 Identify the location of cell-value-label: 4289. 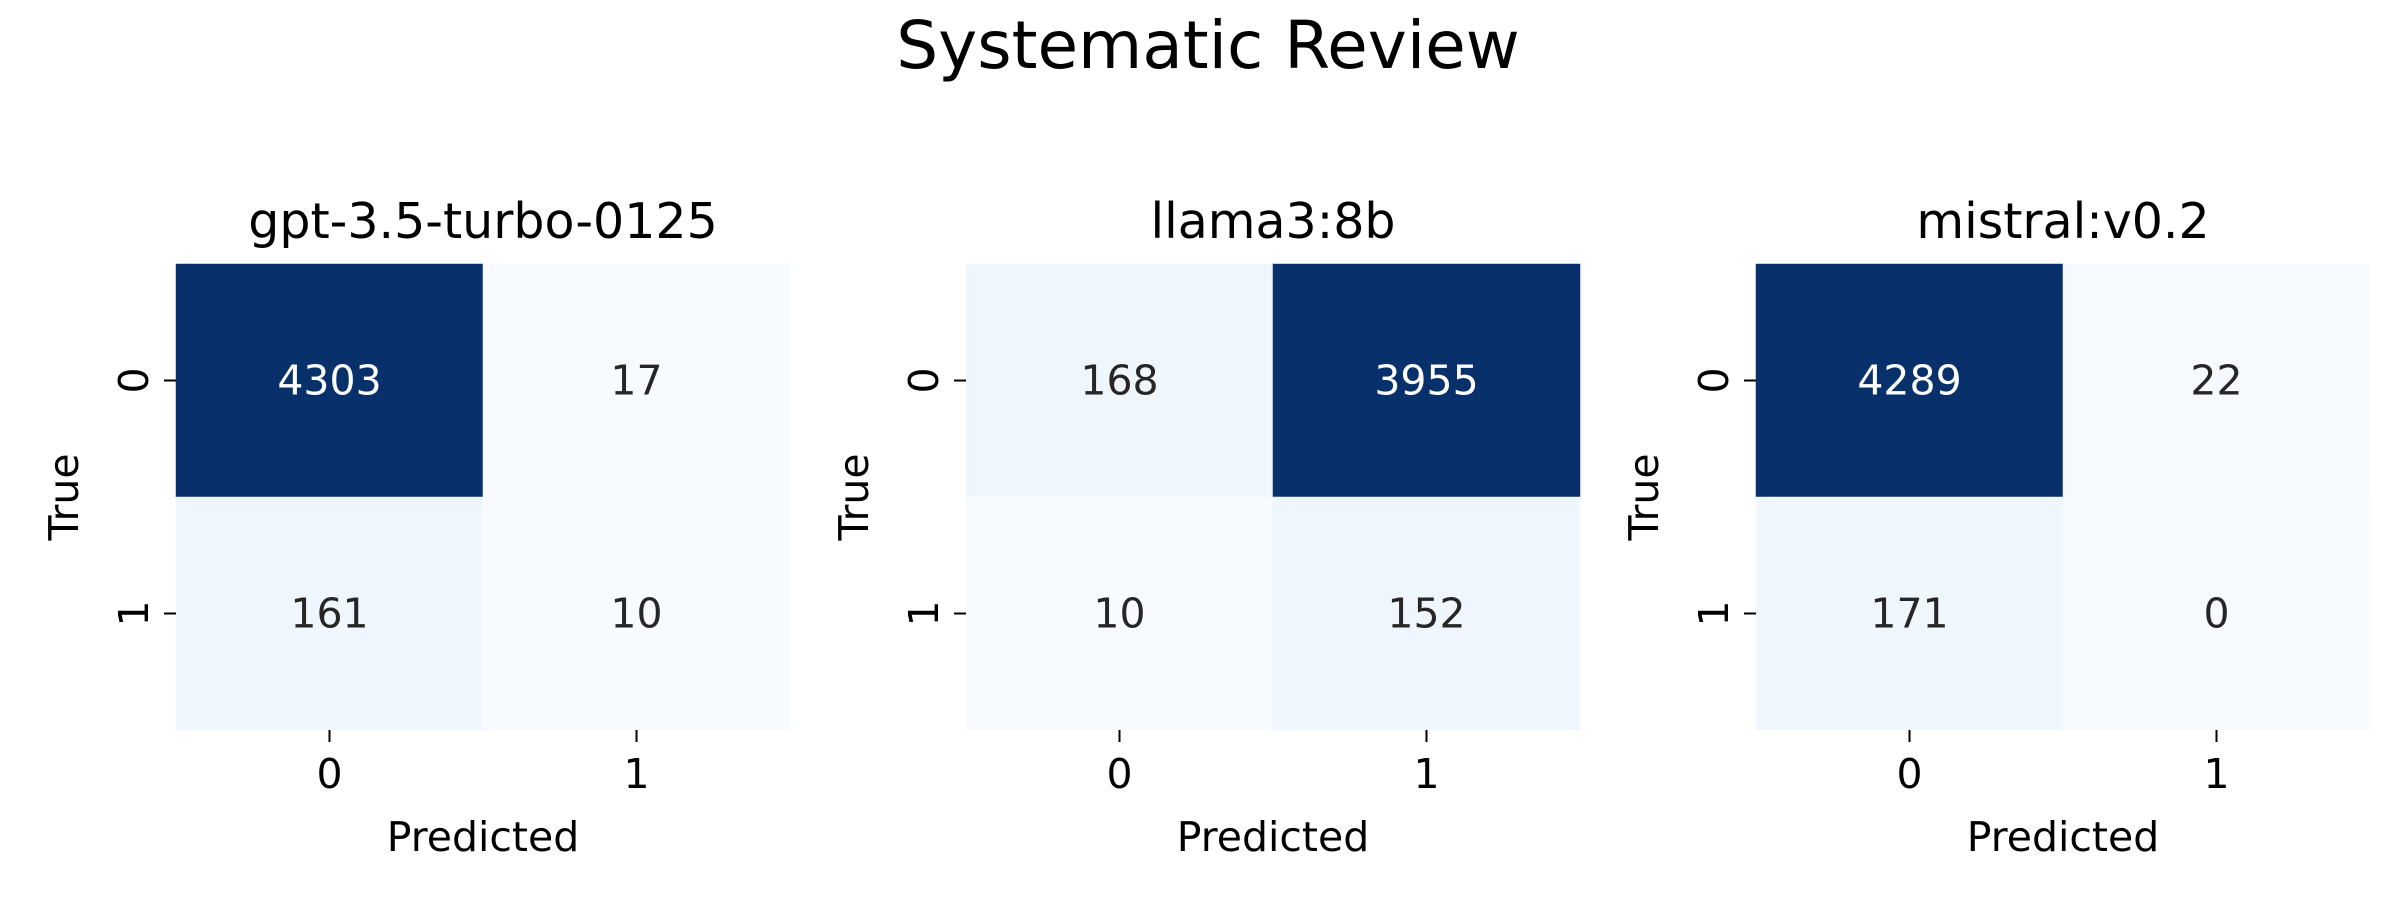
(1909, 381).